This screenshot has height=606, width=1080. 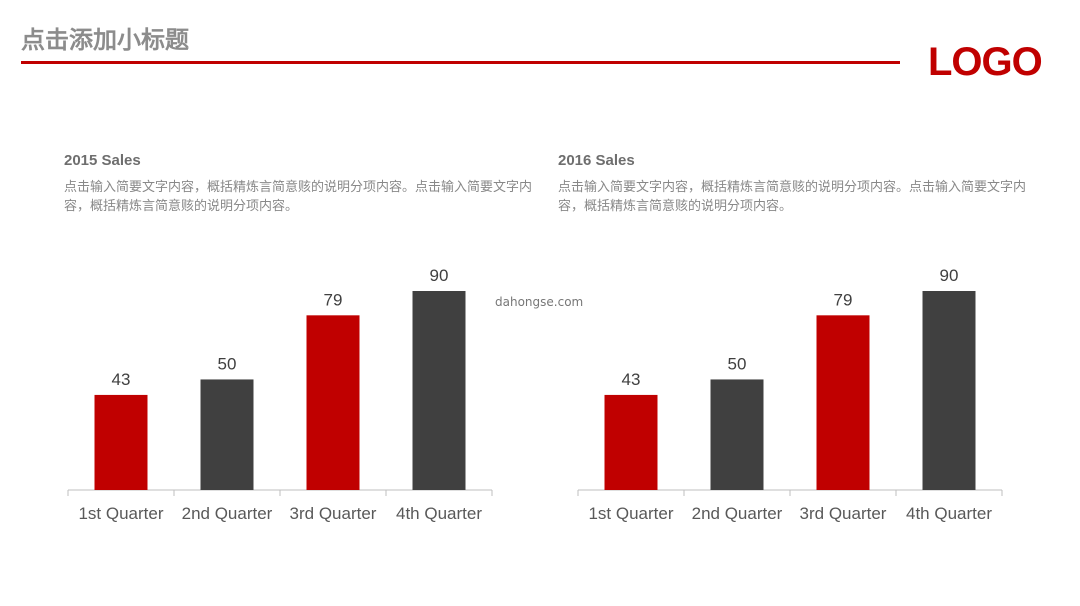 I want to click on watermark: dahongse.com, so click(x=539, y=302).